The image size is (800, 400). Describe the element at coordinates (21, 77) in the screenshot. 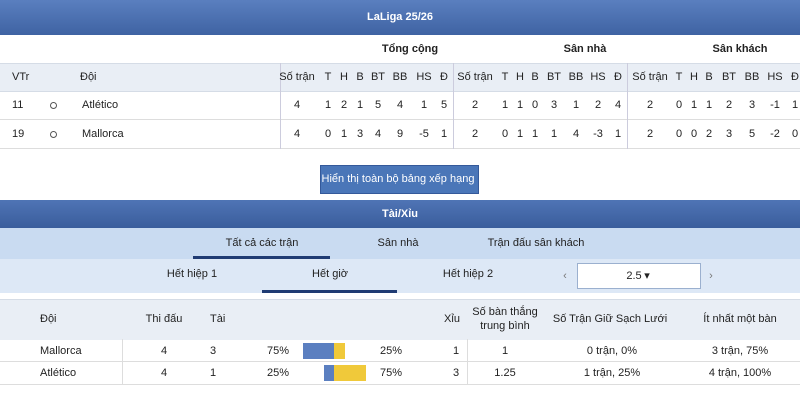

I see `column-header: VTr` at that location.